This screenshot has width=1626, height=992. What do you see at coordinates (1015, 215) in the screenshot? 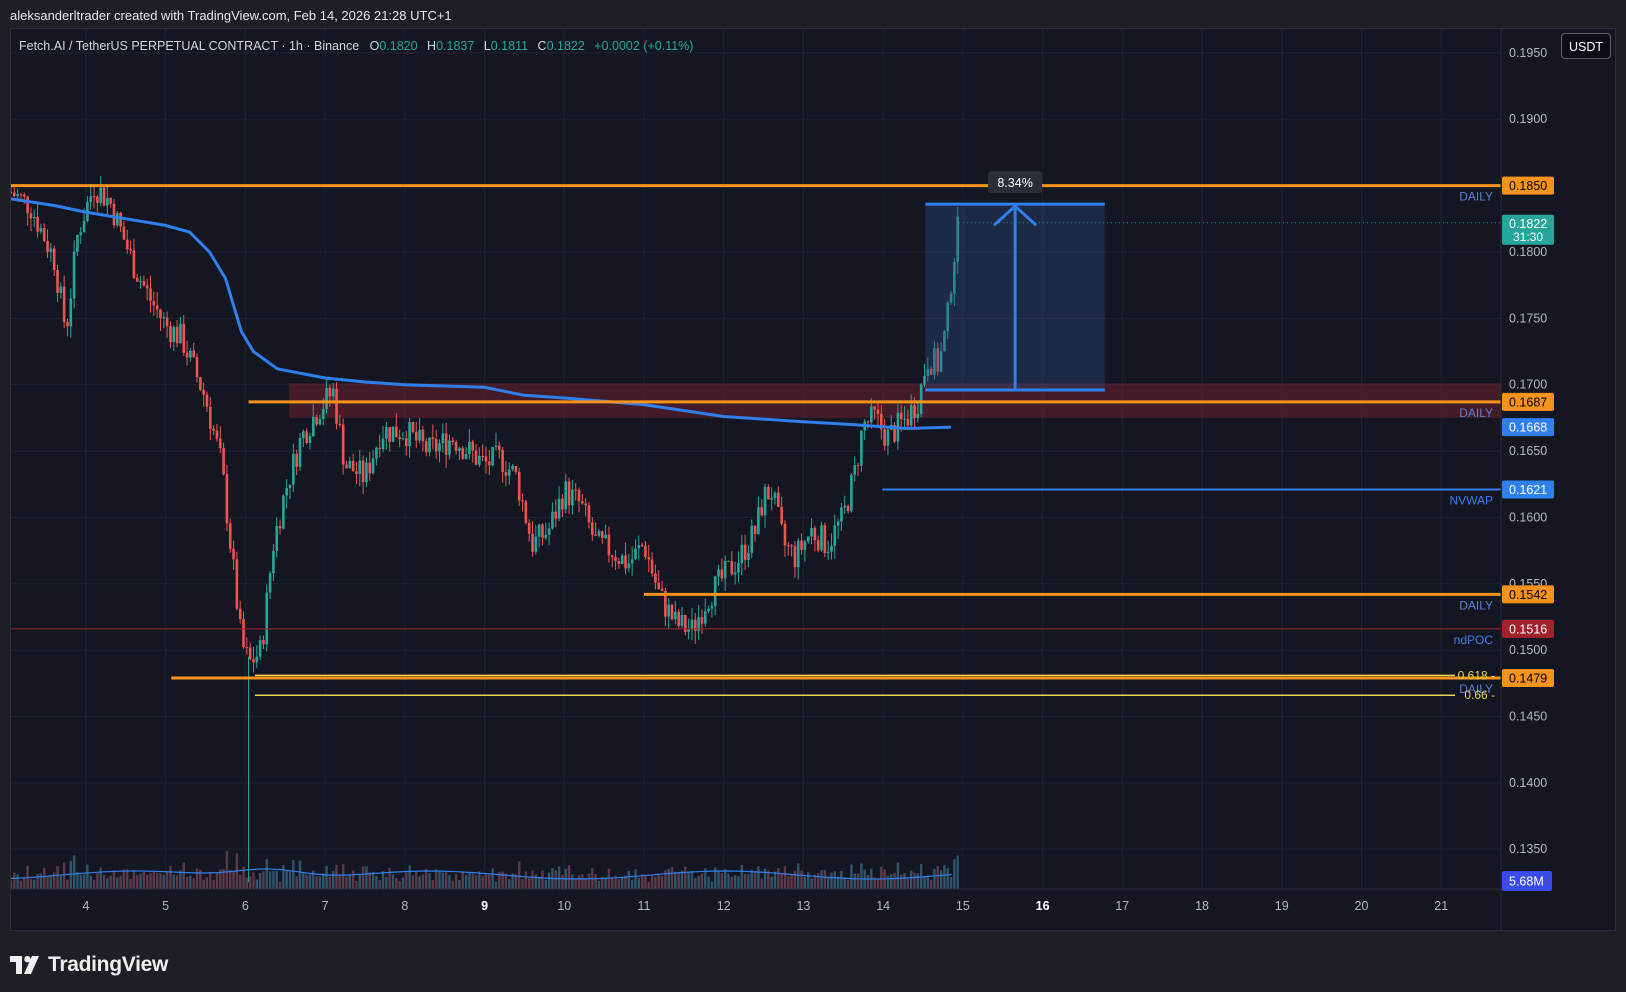
I see `measure-arrow-head` at bounding box center [1015, 215].